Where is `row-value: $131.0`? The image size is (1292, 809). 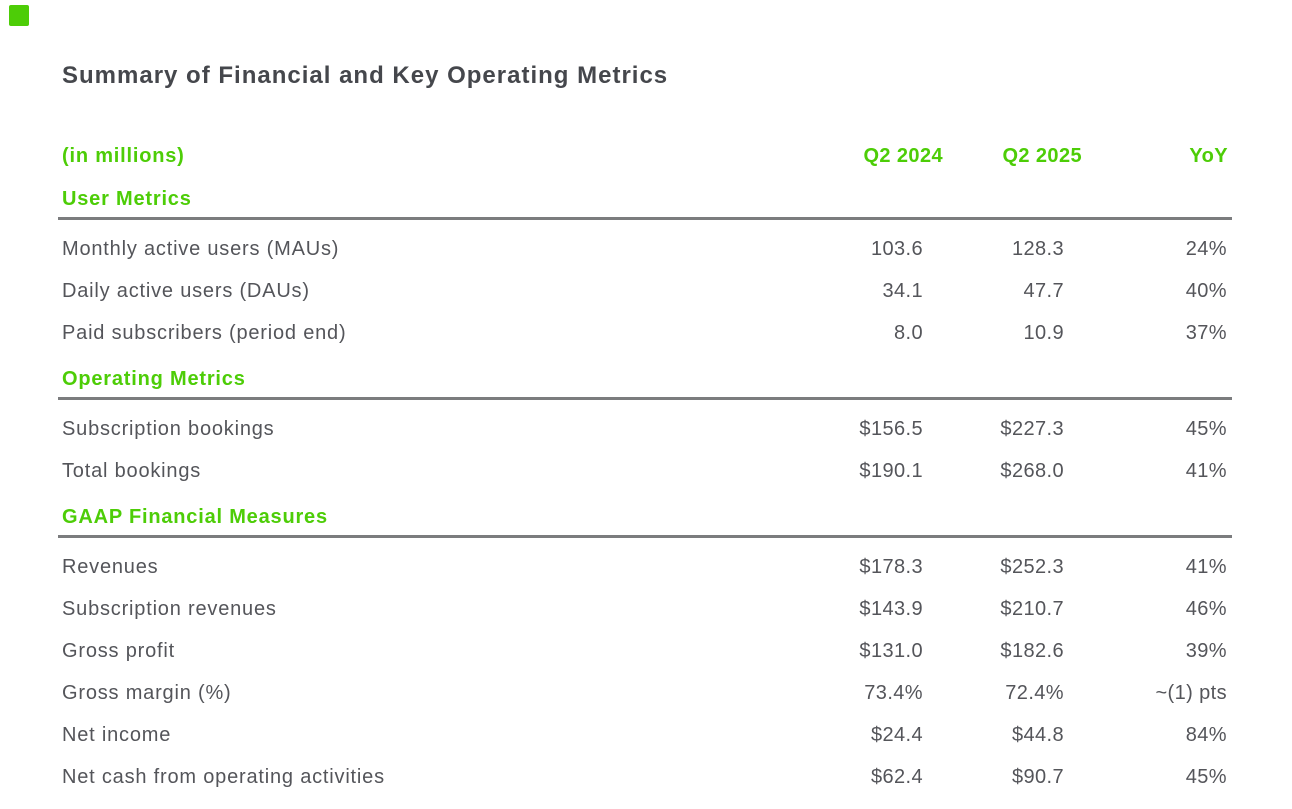
row-value: $131.0 is located at coordinates (891, 650).